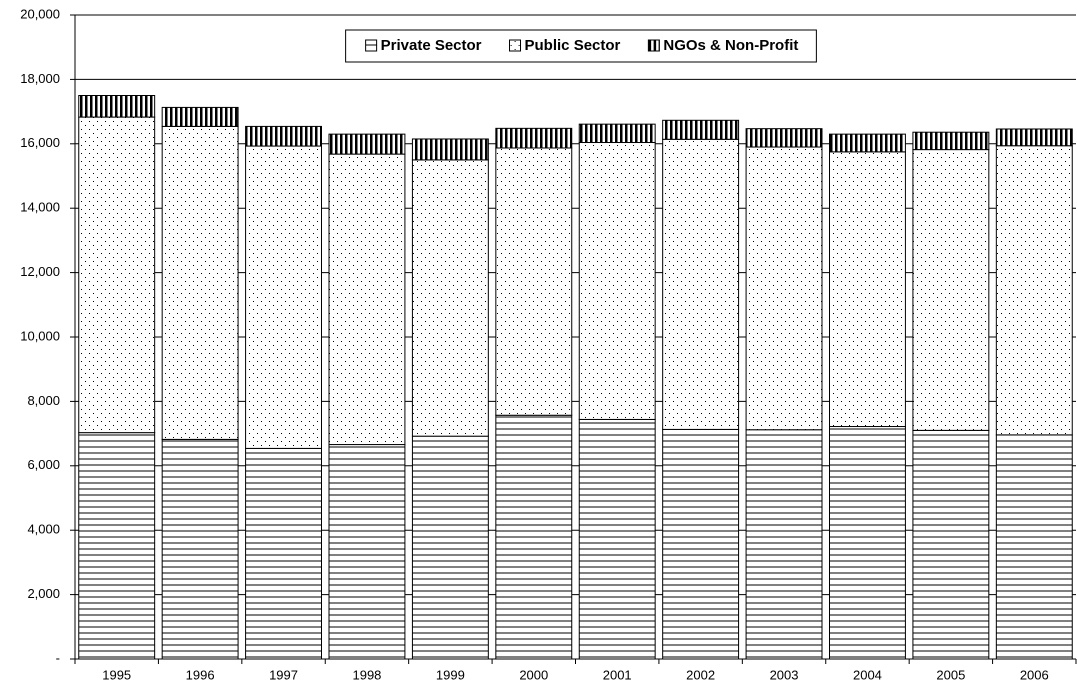 The image size is (1077, 692). Describe the element at coordinates (40, 13) in the screenshot. I see `y-tick-label: 20,000` at that location.